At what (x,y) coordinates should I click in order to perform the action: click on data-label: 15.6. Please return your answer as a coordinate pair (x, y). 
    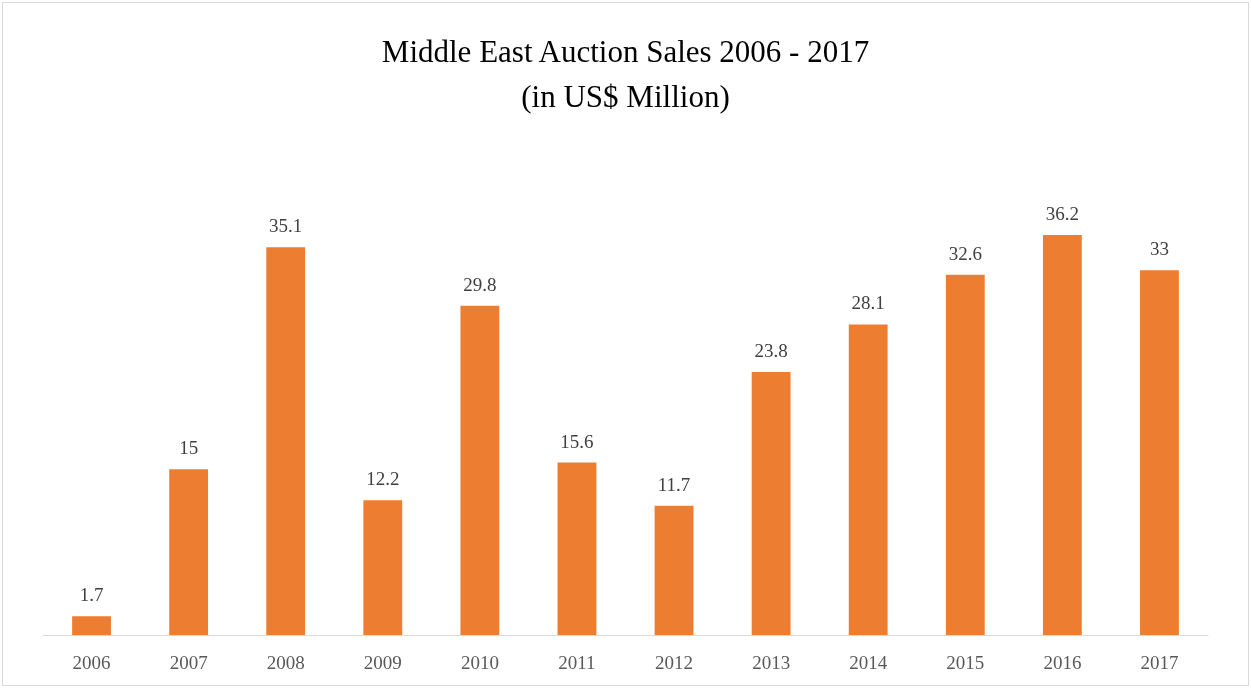
    Looking at the image, I should click on (577, 441).